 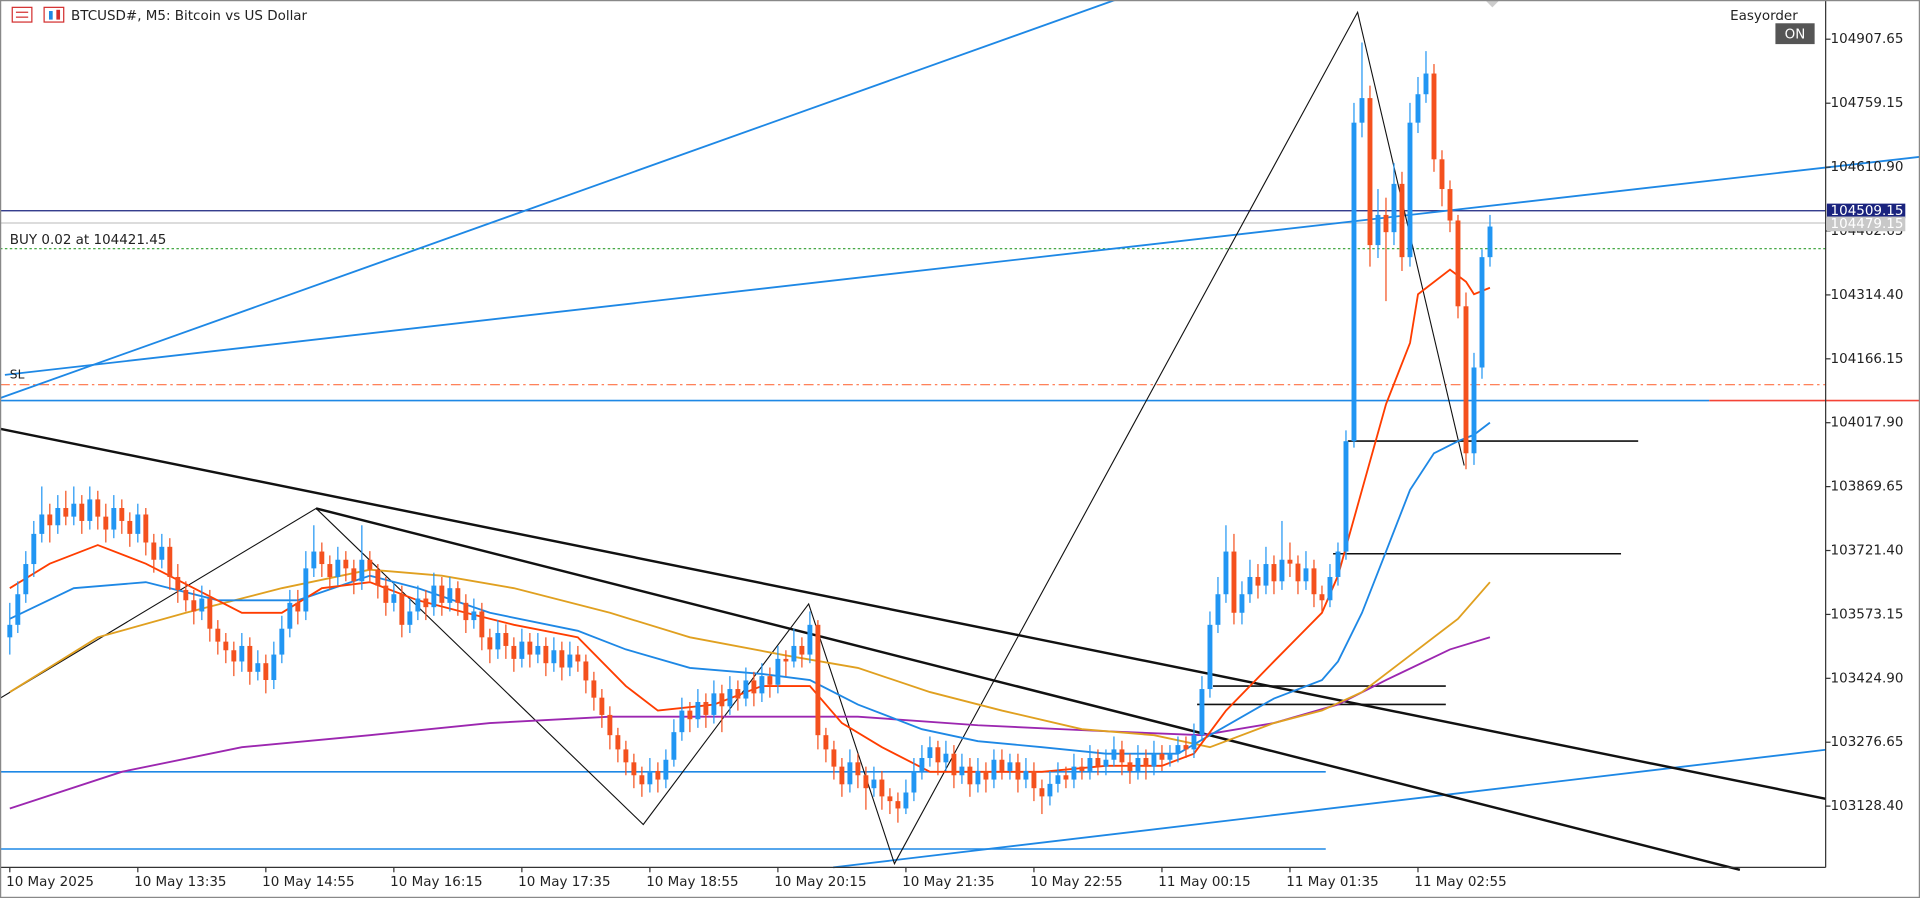 What do you see at coordinates (692, 882) in the screenshot?
I see `x-tick-label: 10 May 18:55` at bounding box center [692, 882].